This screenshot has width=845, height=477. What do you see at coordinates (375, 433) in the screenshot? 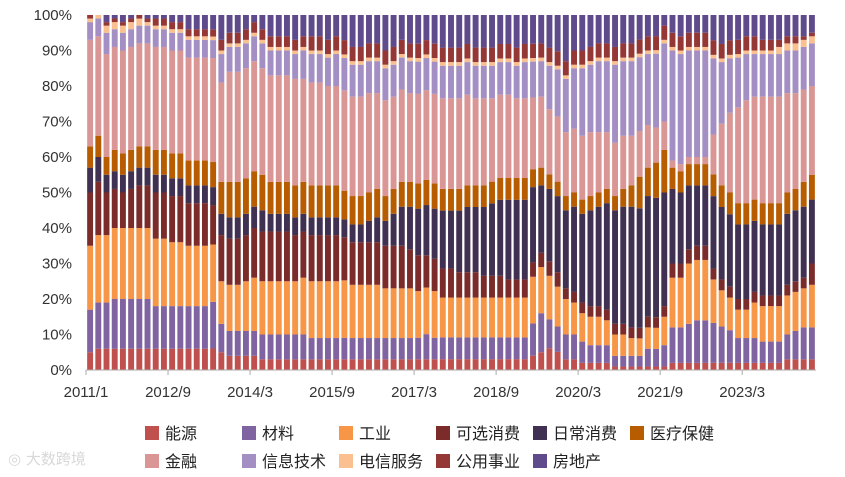
I see `legend-label: 工业` at bounding box center [375, 433].